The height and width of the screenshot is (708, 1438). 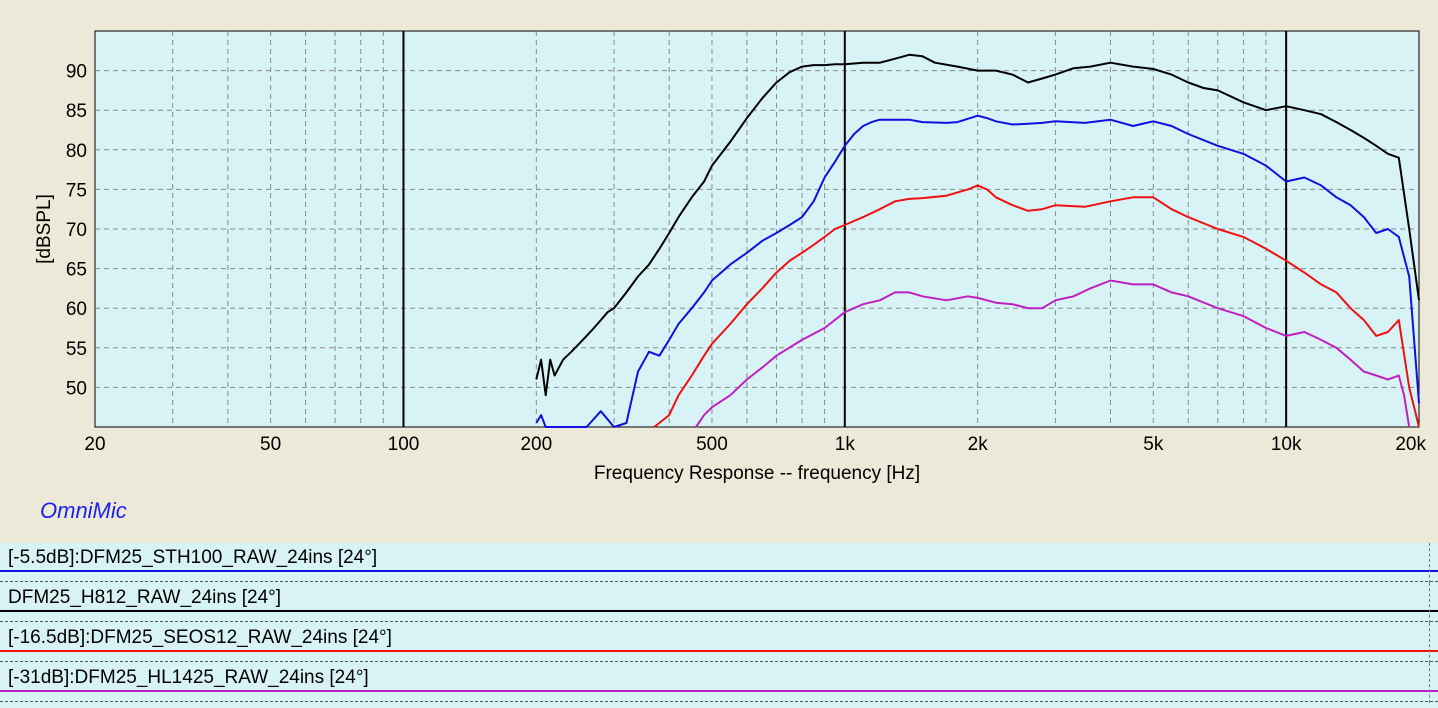 I want to click on x-axis-label: Frequency Response -- frequency [Hz], so click(x=757, y=473).